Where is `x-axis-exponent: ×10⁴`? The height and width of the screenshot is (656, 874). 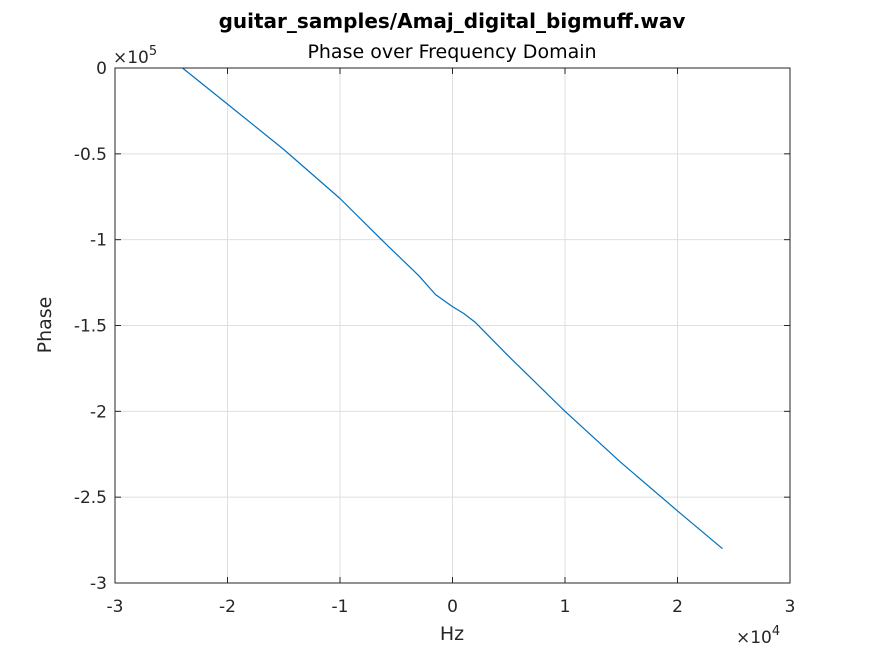 x-axis-exponent: ×10⁴ is located at coordinates (758, 636).